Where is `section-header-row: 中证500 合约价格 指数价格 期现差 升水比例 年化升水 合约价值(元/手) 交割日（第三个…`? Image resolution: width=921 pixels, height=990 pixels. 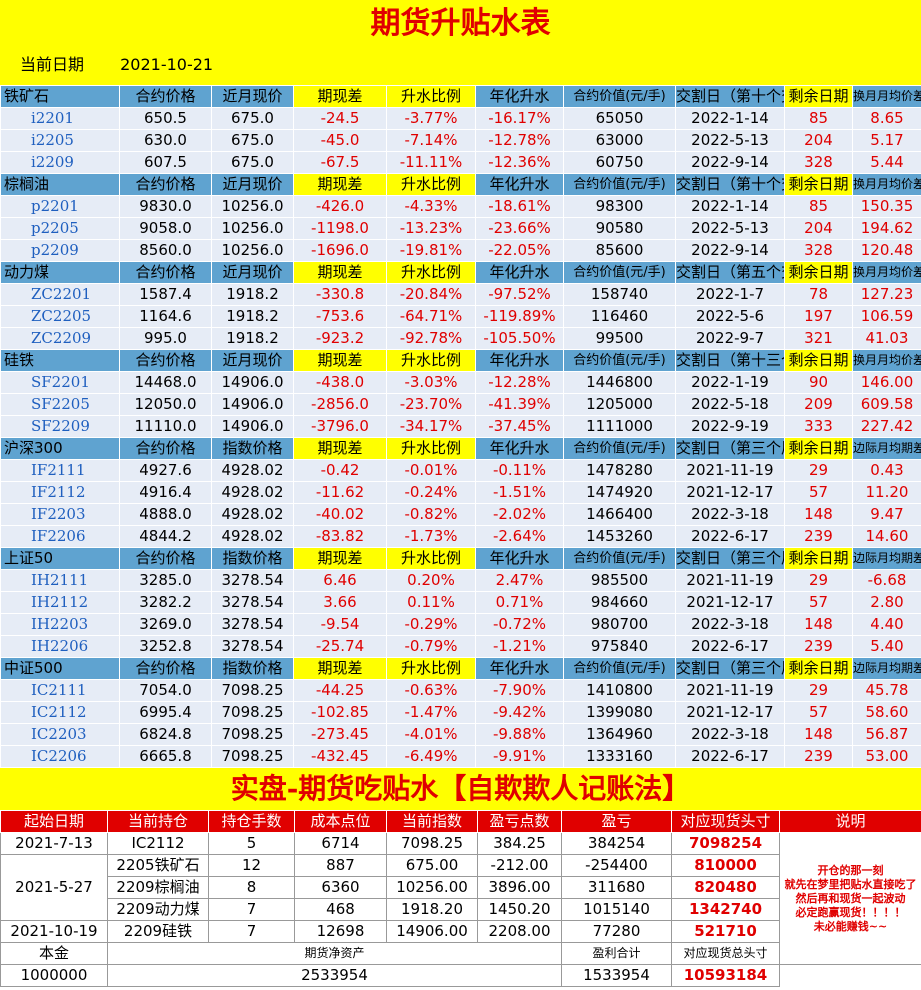 section-header-row: 中证500 合约价格 指数价格 期现差 升水比例 年化升水 合约价值(元/手) 交割日（第三个… is located at coordinates (460, 668).